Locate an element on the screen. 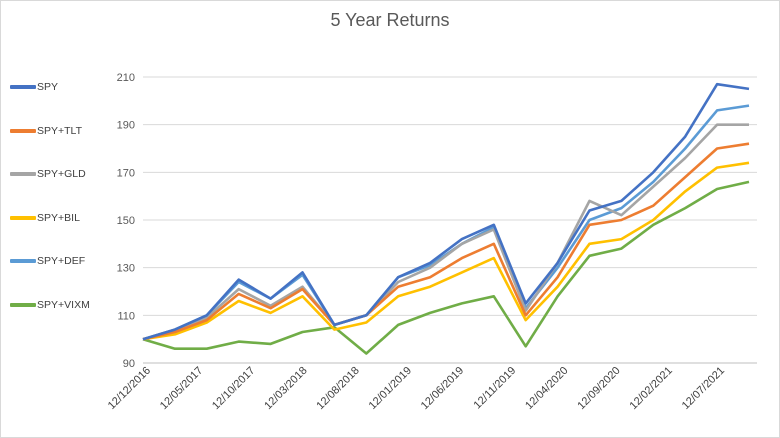  legend-label: SPY+DEF is located at coordinates (61, 261).